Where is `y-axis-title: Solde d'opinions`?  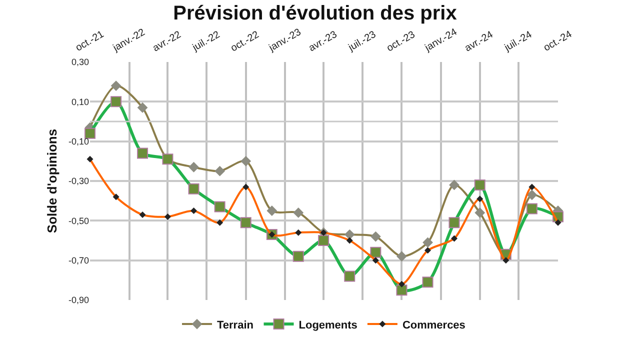 y-axis-title: Solde d'opinions is located at coordinates (52, 181).